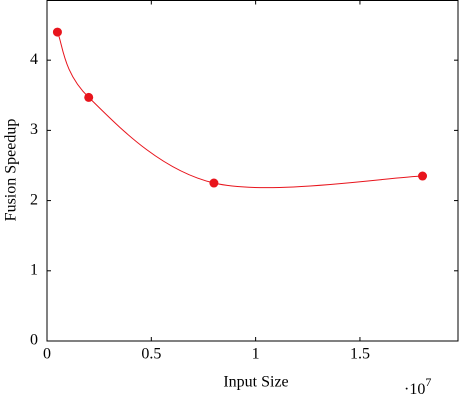 The image size is (474, 418). What do you see at coordinates (151, 354) in the screenshot?
I see `x-tick-label: 0.5` at bounding box center [151, 354].